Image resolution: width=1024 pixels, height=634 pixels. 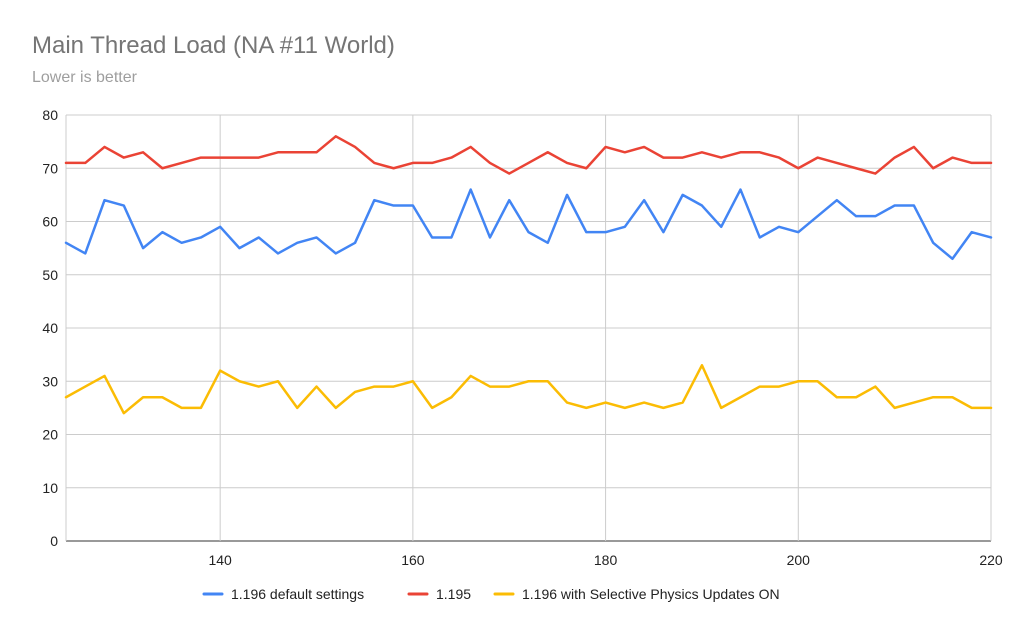 I want to click on x-tick-label: 160, so click(x=413, y=560).